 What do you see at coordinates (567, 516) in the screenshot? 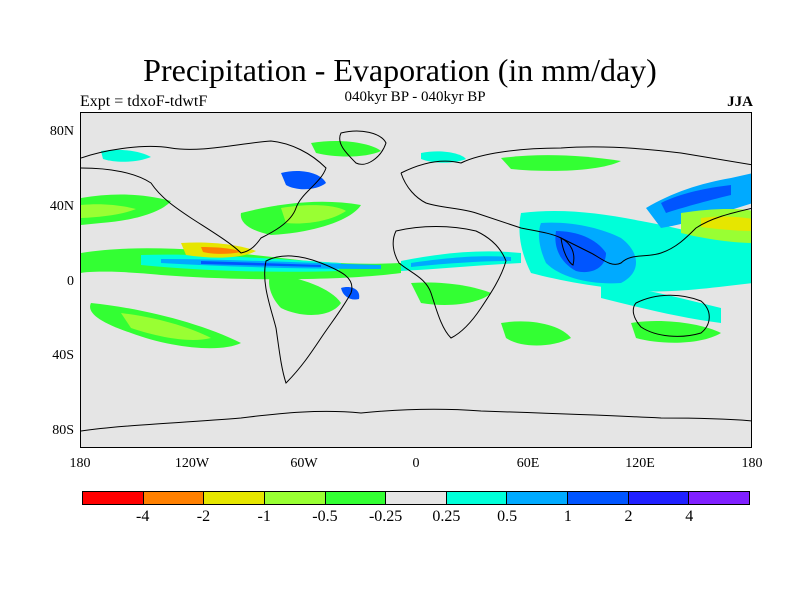
I see `colorbar-label: 1` at bounding box center [567, 516].